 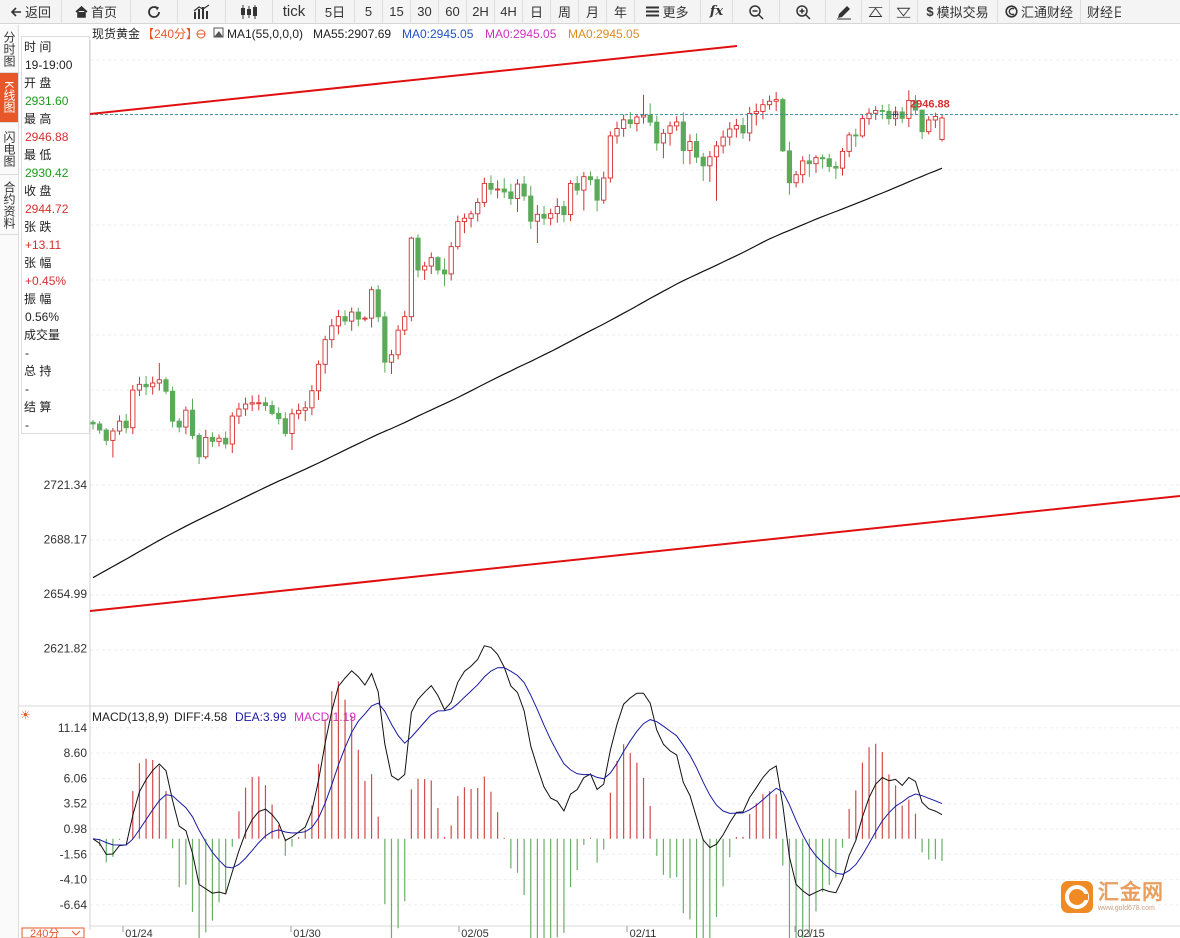 I want to click on dollar-icon: $, so click(x=930, y=11).